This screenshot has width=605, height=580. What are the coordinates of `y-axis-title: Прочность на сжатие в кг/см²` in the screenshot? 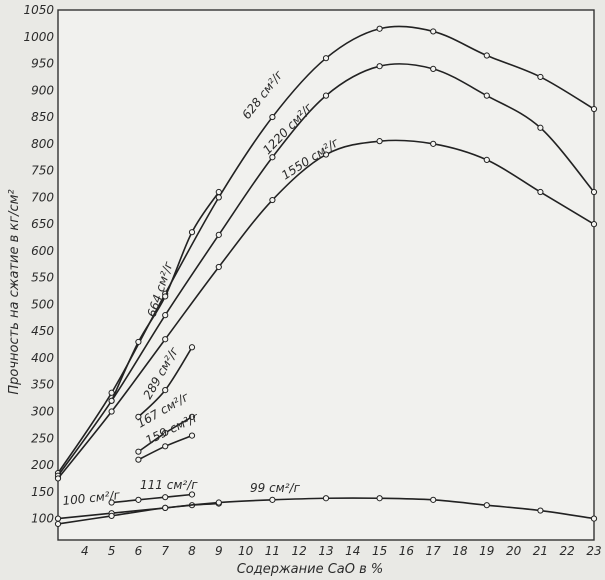 It's located at (14, 291).